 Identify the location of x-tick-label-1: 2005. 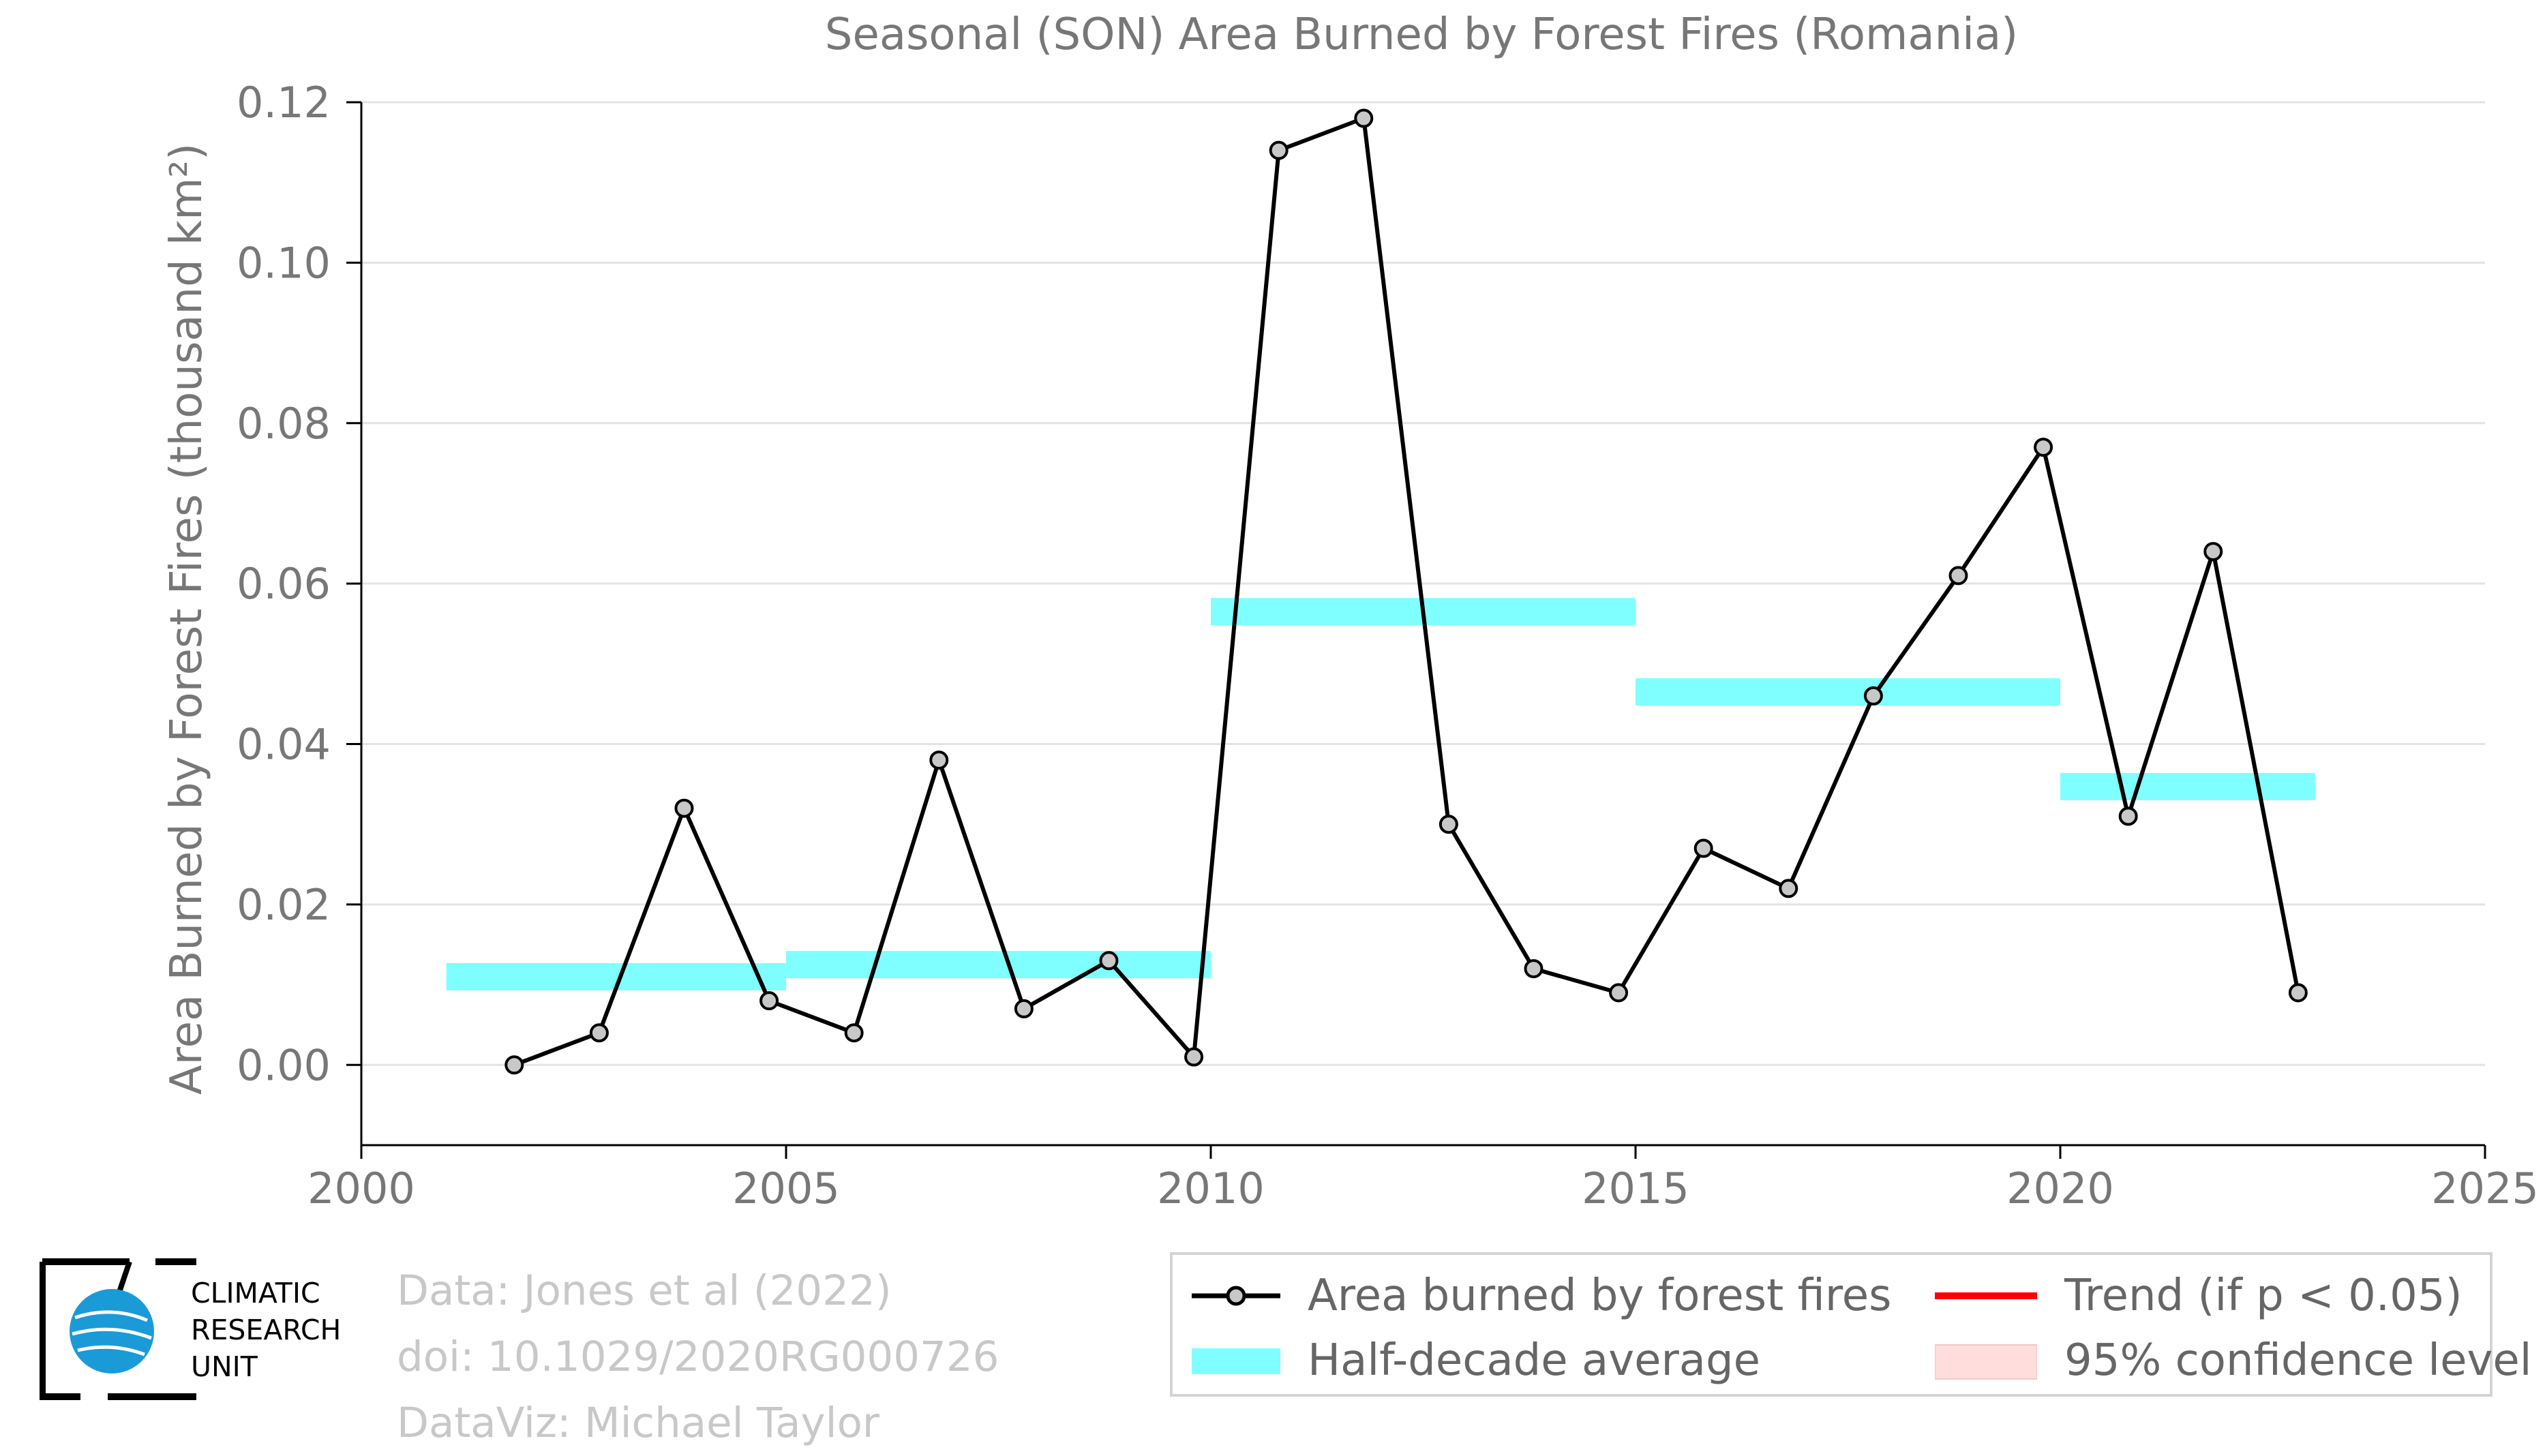
(786, 1188).